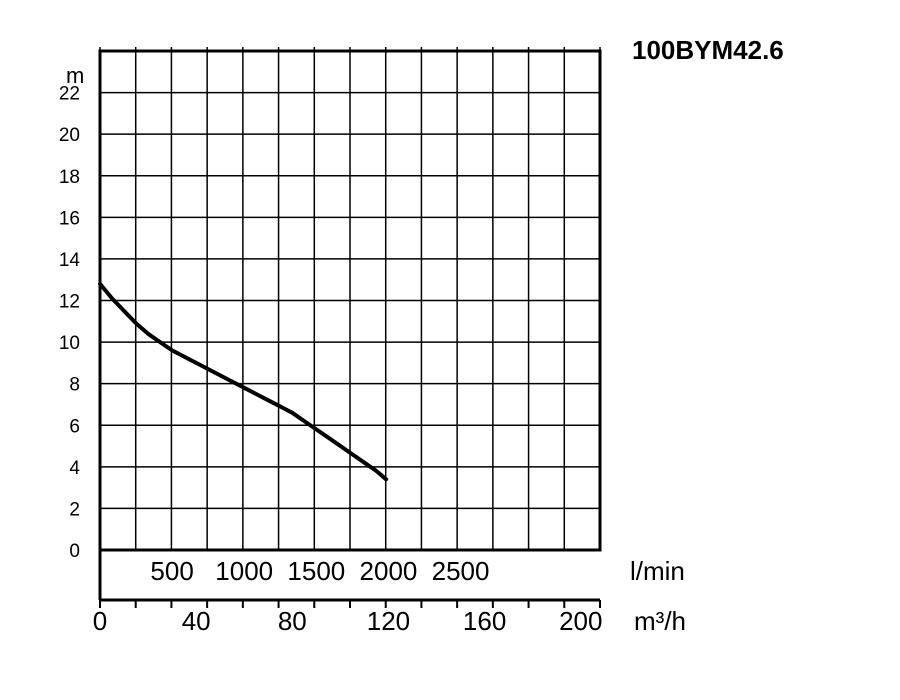 Image resolution: width=900 pixels, height=700 pixels. What do you see at coordinates (461, 571) in the screenshot?
I see `x-tick-label-lmin: 2500` at bounding box center [461, 571].